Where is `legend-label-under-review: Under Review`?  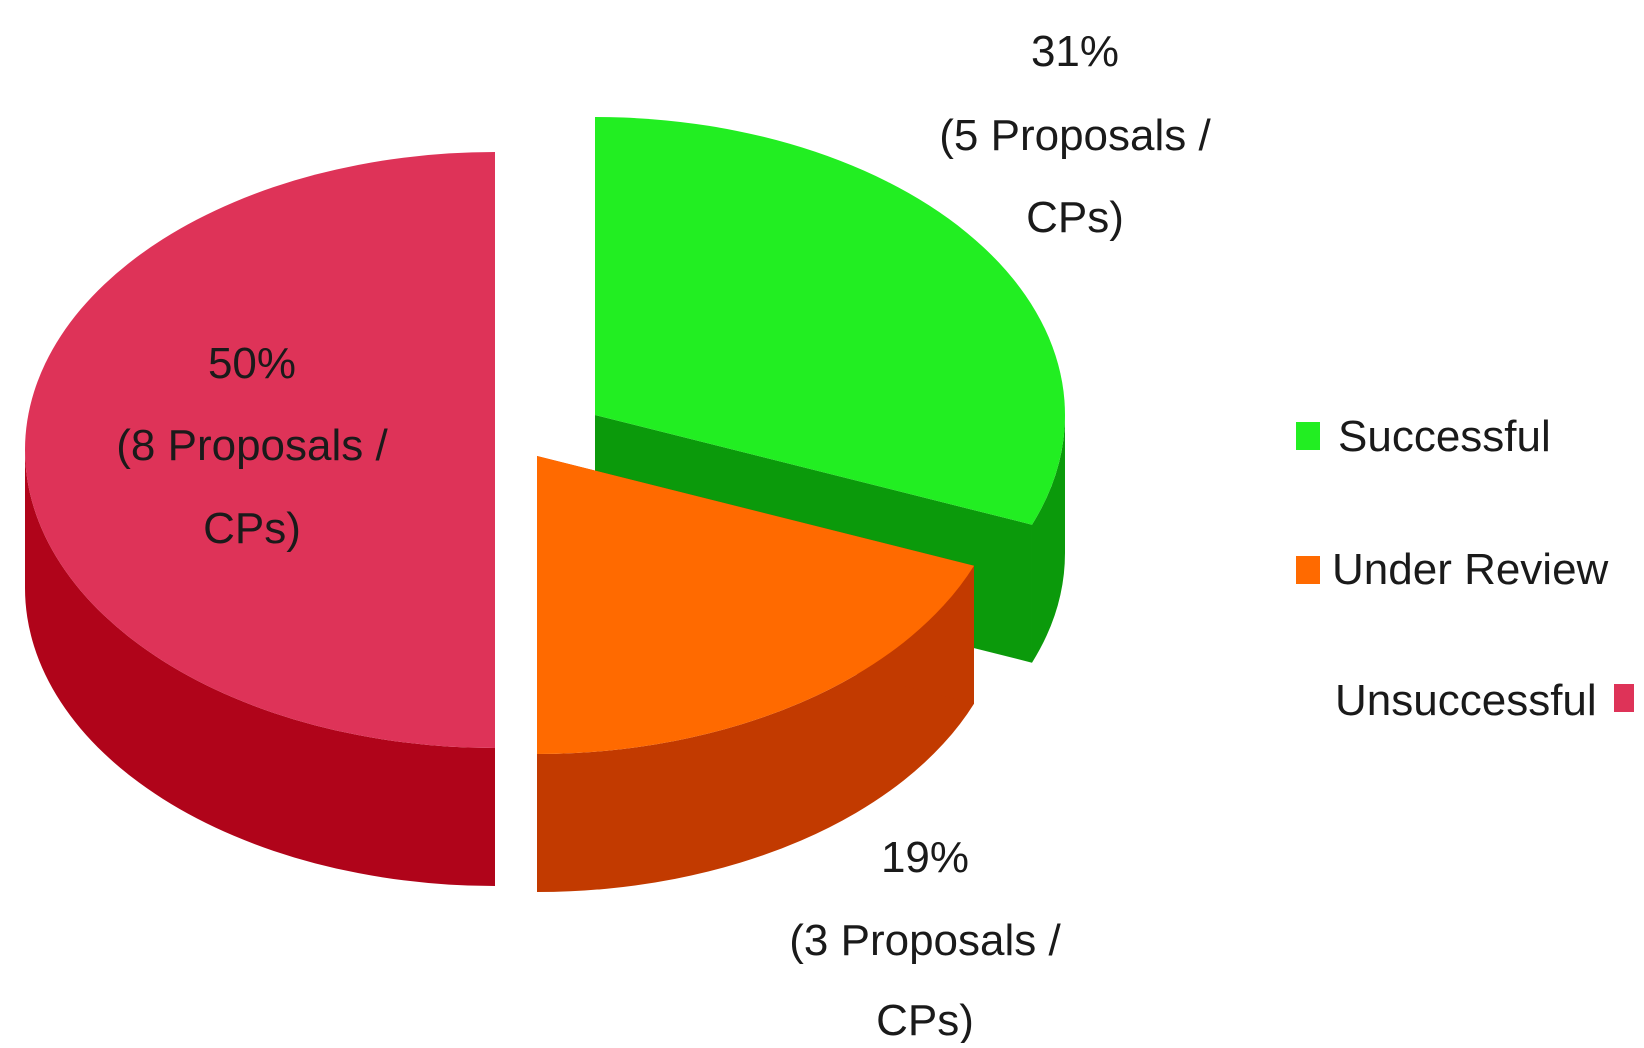
legend-label-under-review: Under Review is located at coordinates (1470, 569).